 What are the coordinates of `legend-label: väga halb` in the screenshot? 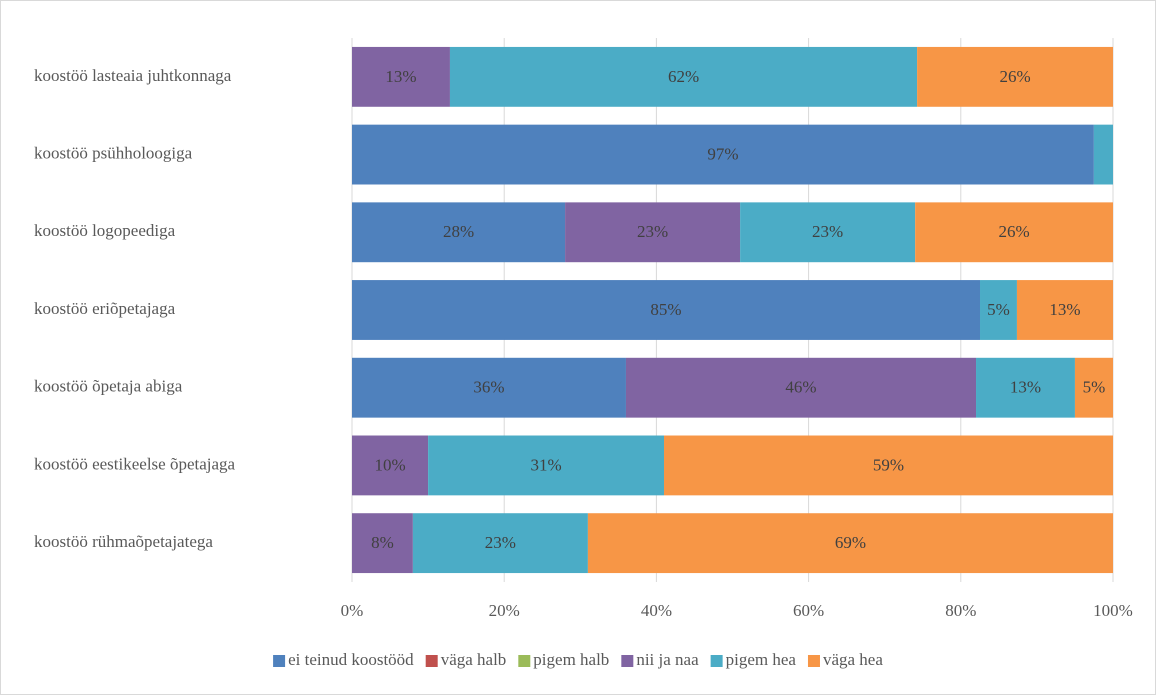 It's located at (474, 659).